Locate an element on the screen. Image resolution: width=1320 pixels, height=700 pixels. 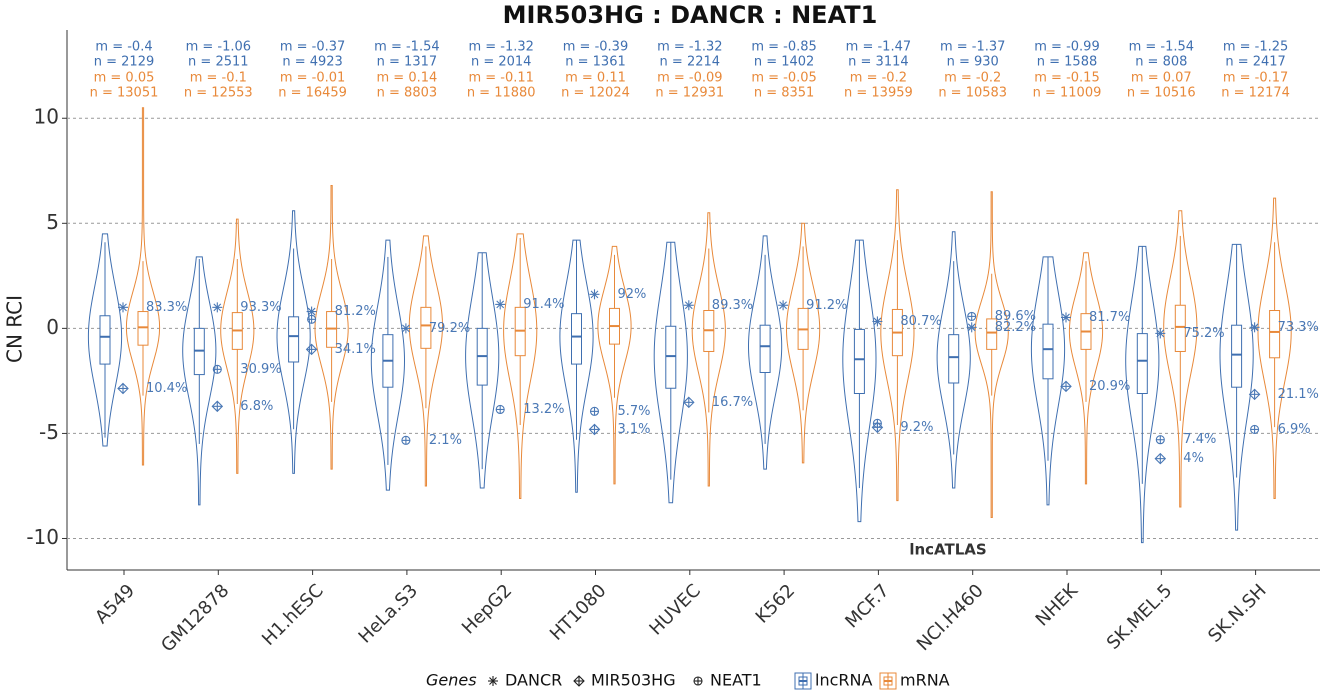
count-label: n = 2417 is located at coordinates (1255, 62).